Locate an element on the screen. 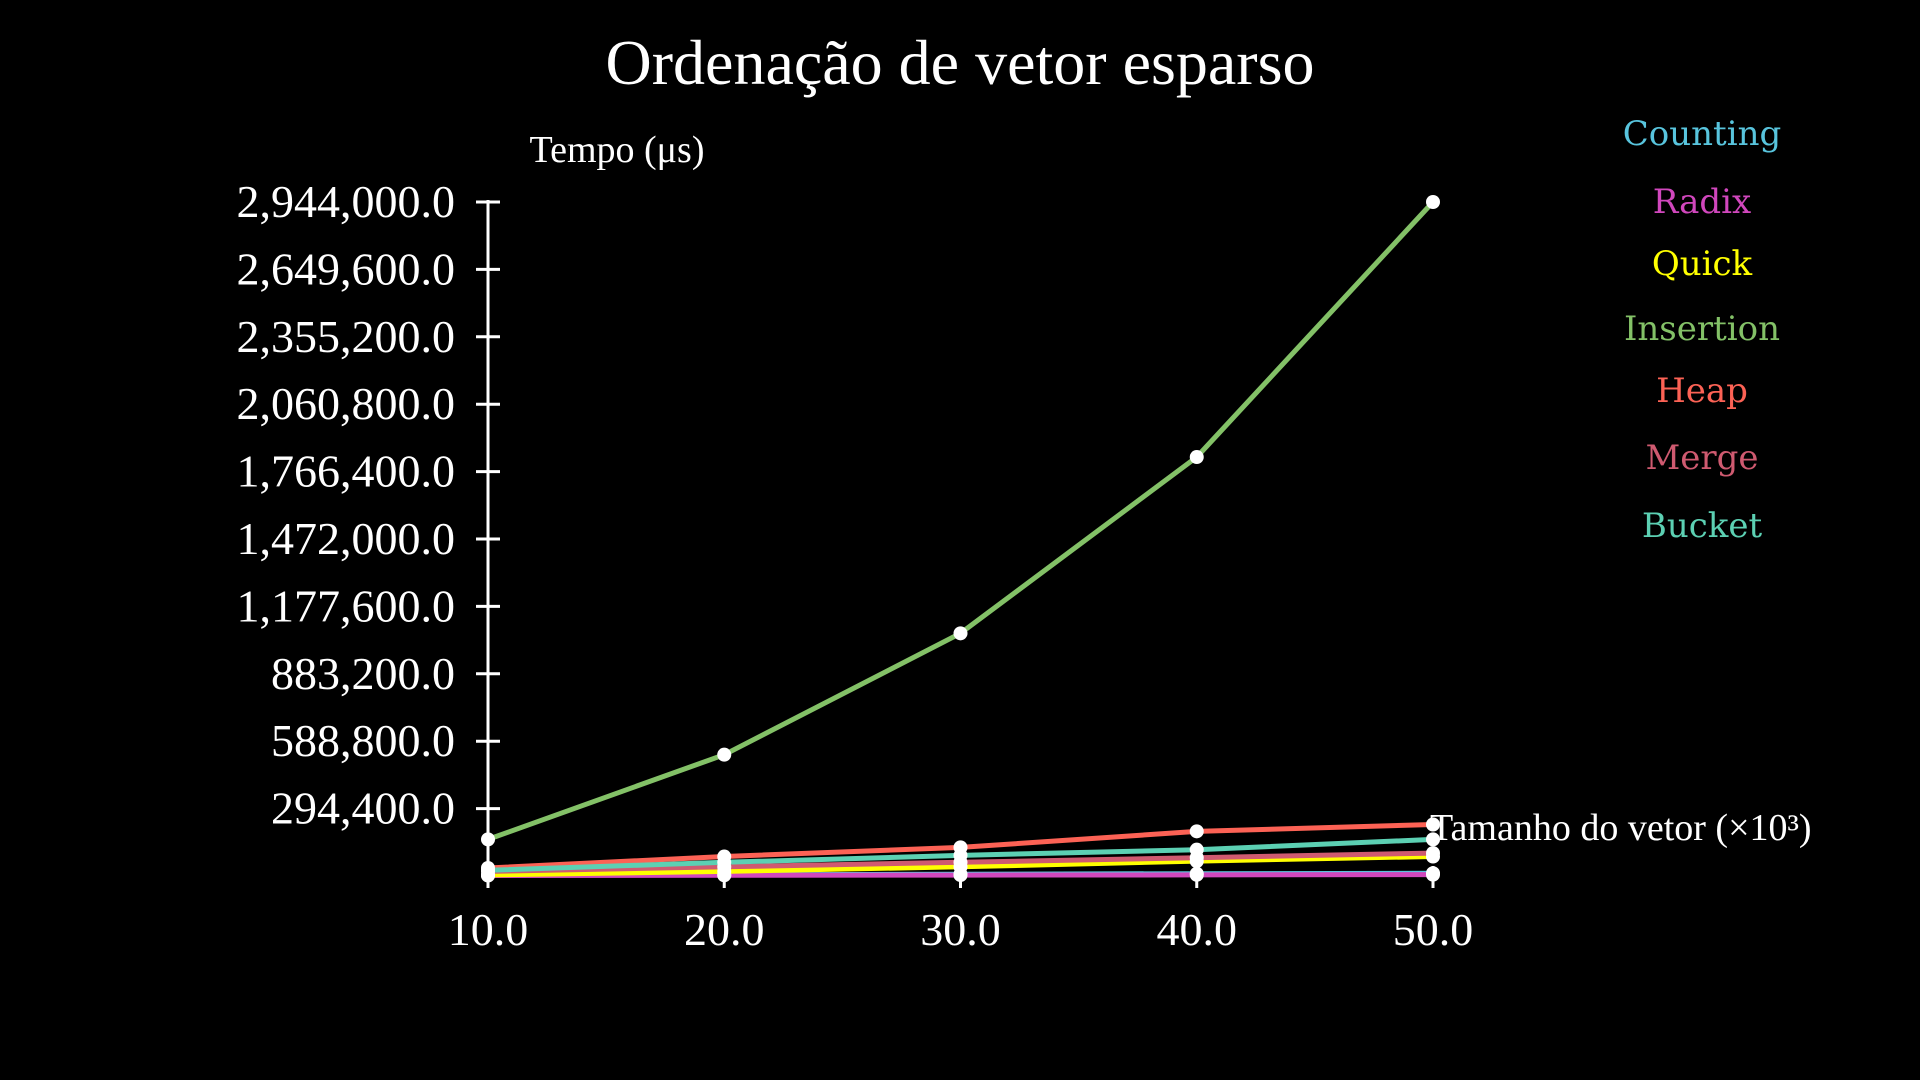 Image resolution: width=1920 pixels, height=1080 pixels. x-tick-label: 50.0 is located at coordinates (1433, 929).